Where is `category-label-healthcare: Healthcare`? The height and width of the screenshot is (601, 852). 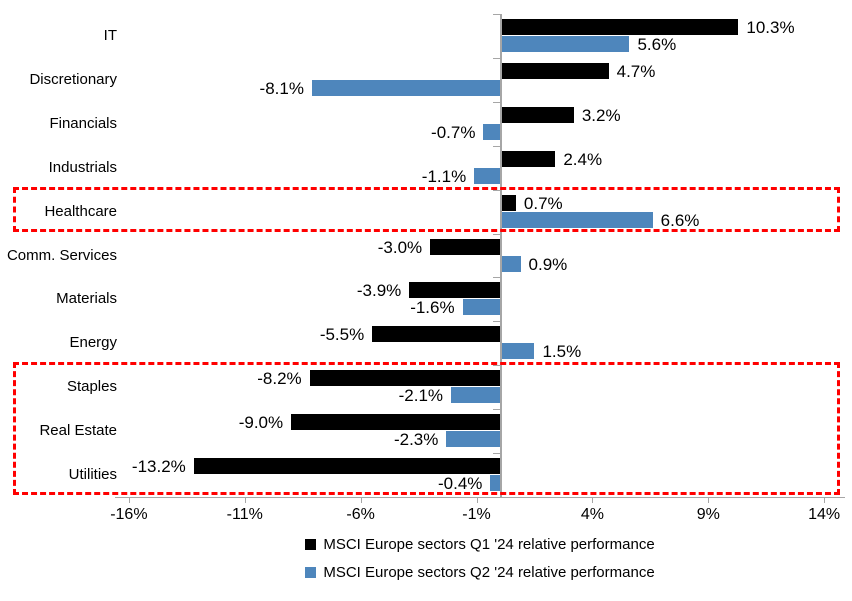
category-label-healthcare: Healthcare is located at coordinates (80, 211).